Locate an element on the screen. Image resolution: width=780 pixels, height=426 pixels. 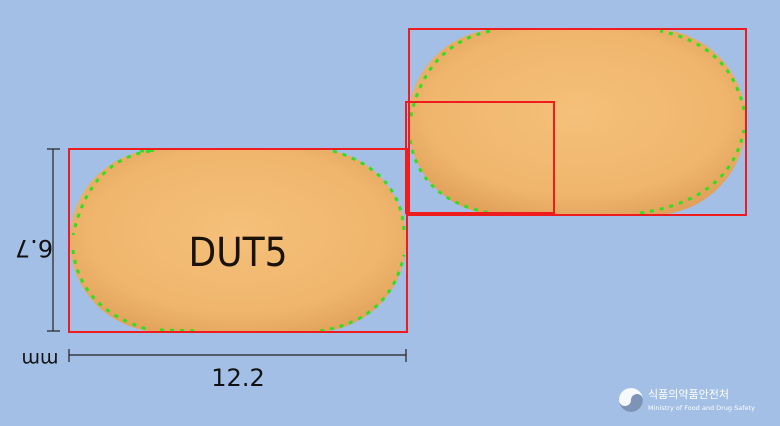
width-label: 12.2 is located at coordinates (237, 378).